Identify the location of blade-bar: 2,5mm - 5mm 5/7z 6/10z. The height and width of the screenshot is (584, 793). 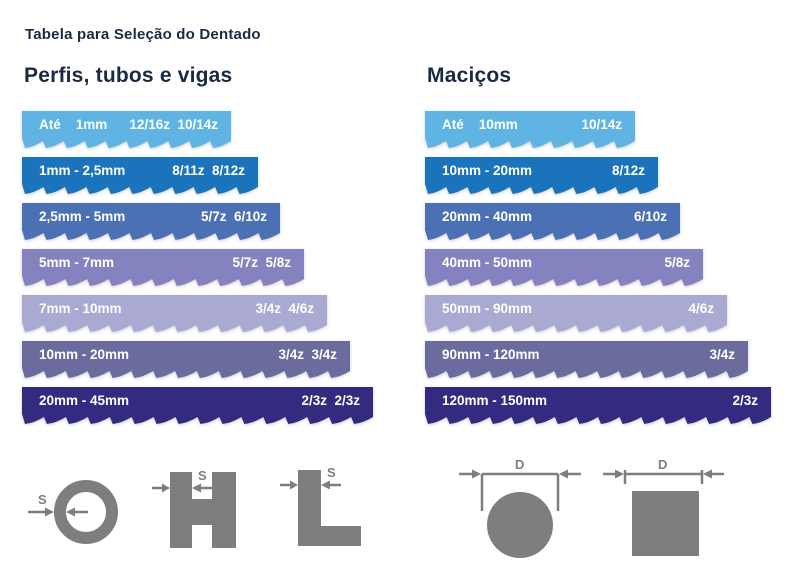
(212, 222).